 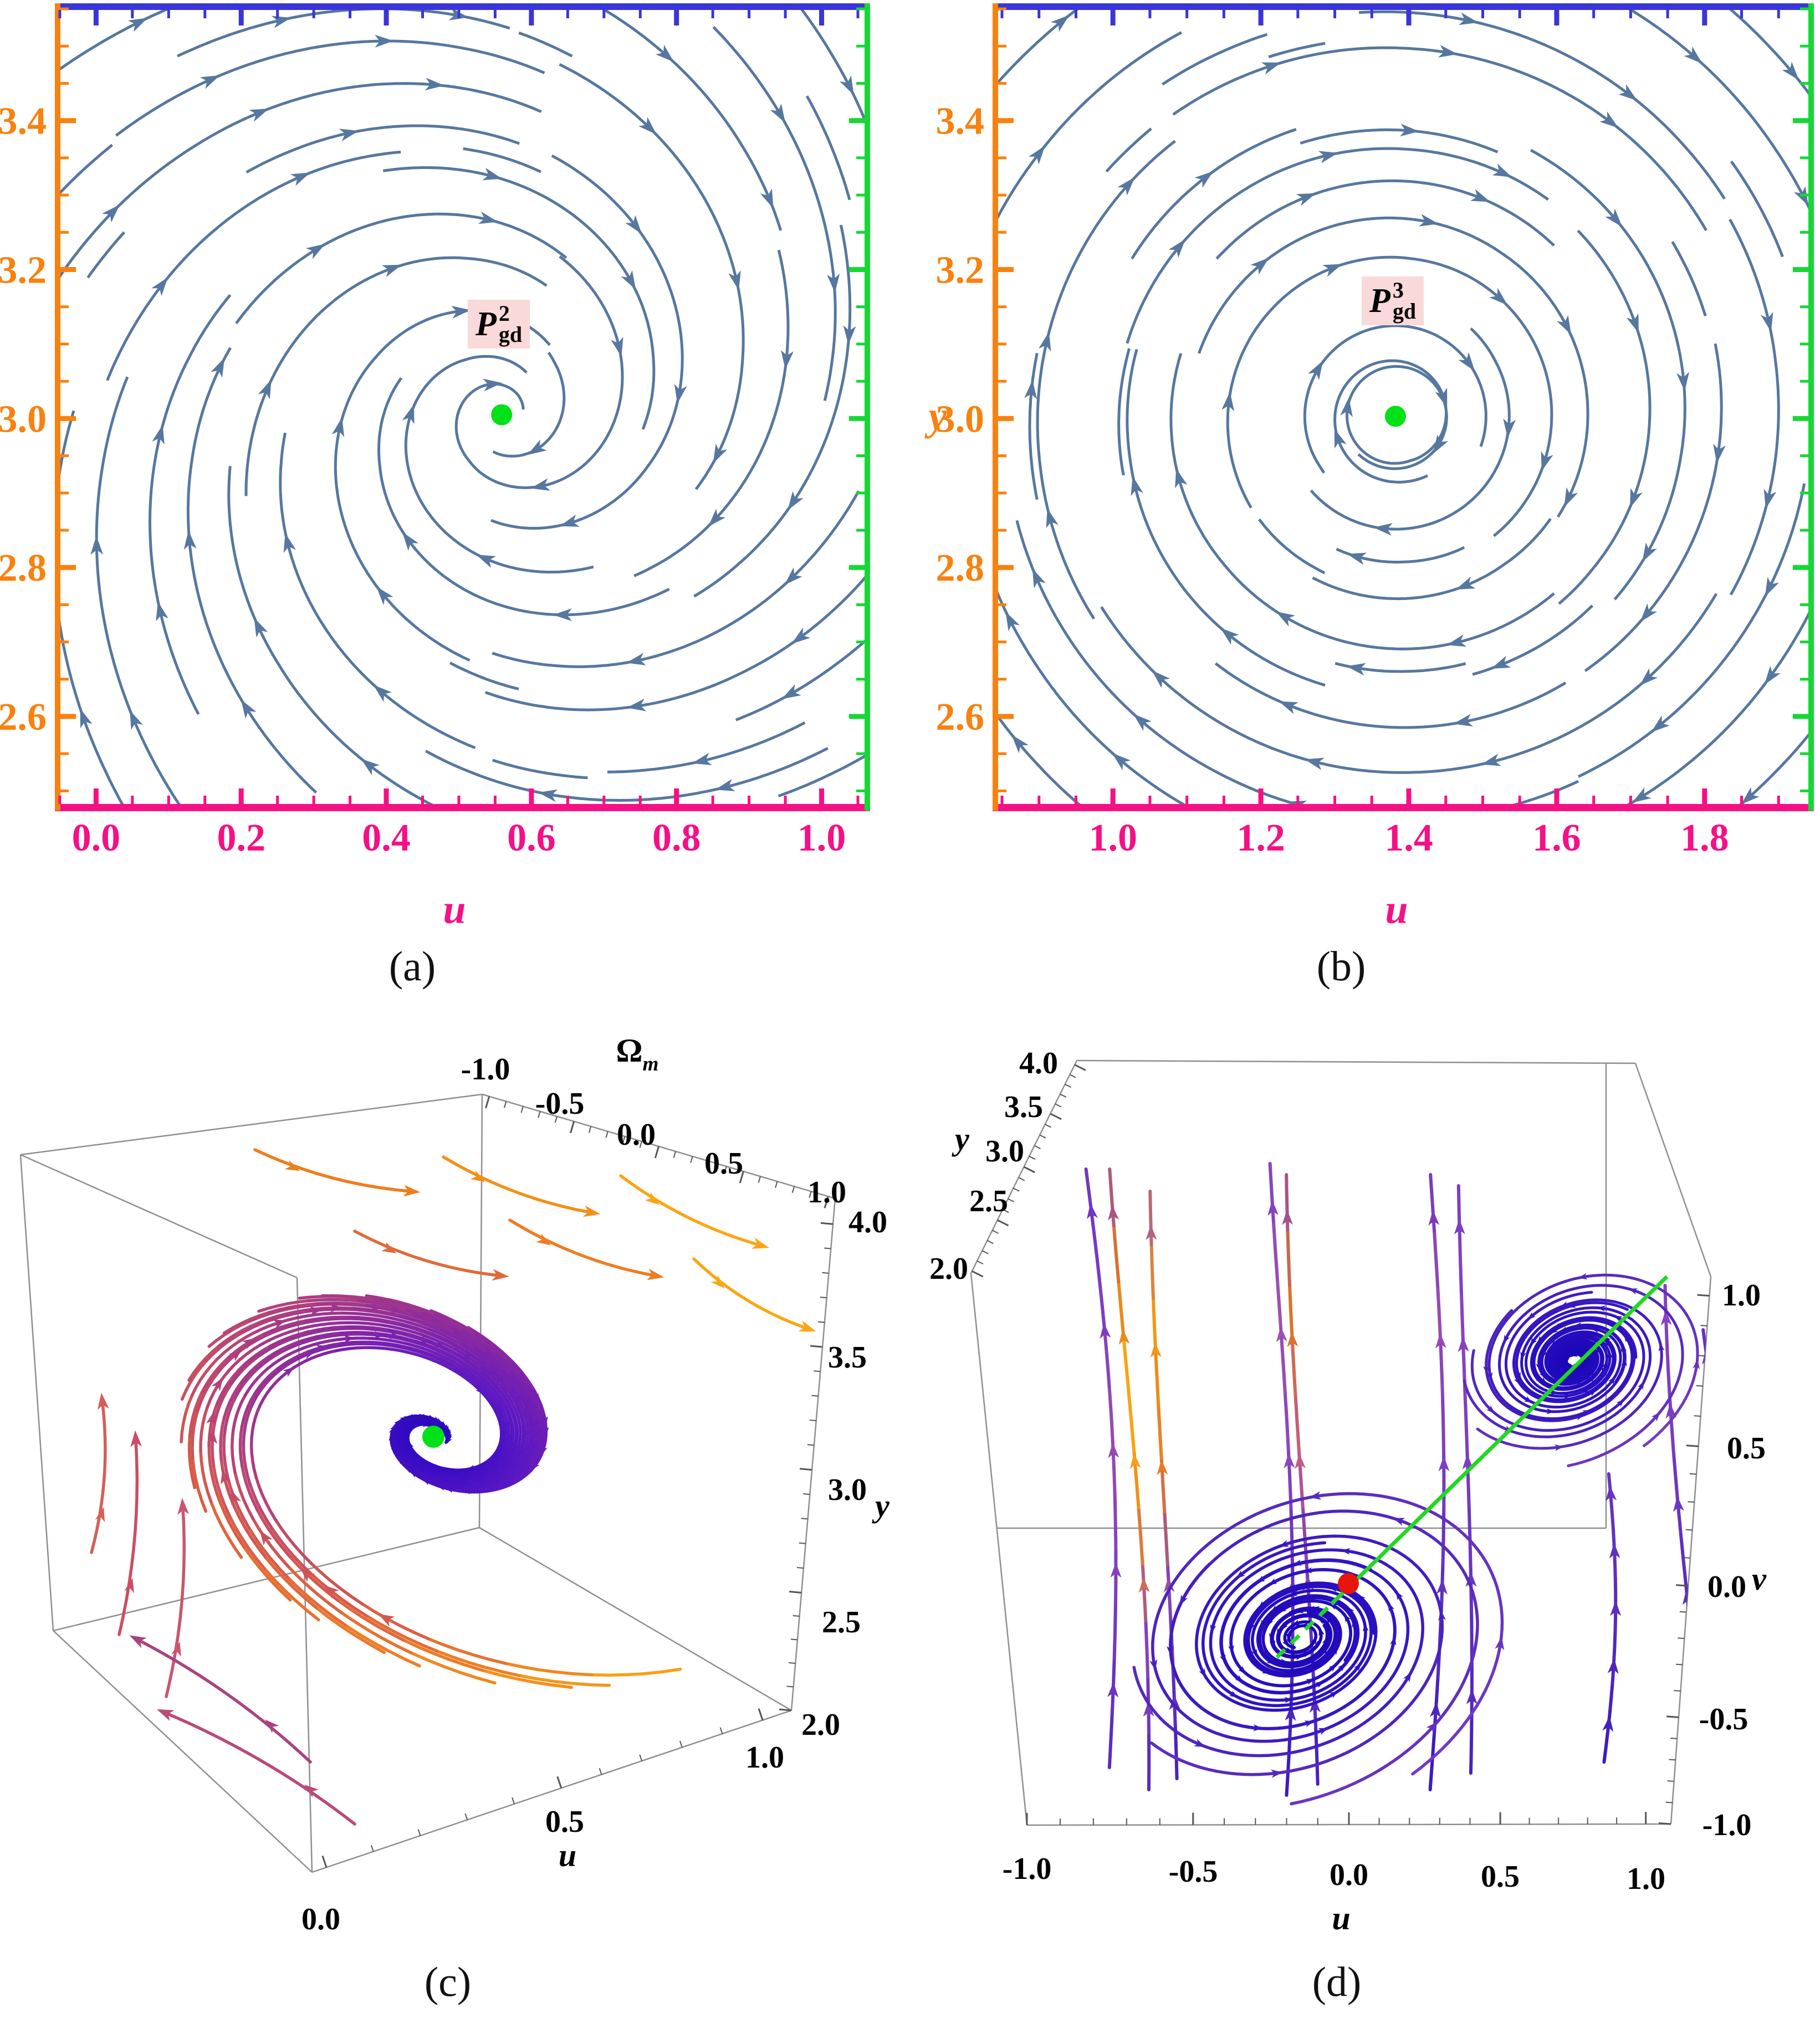 What do you see at coordinates (98, 1477) in the screenshot?
I see `streak-streamline` at bounding box center [98, 1477].